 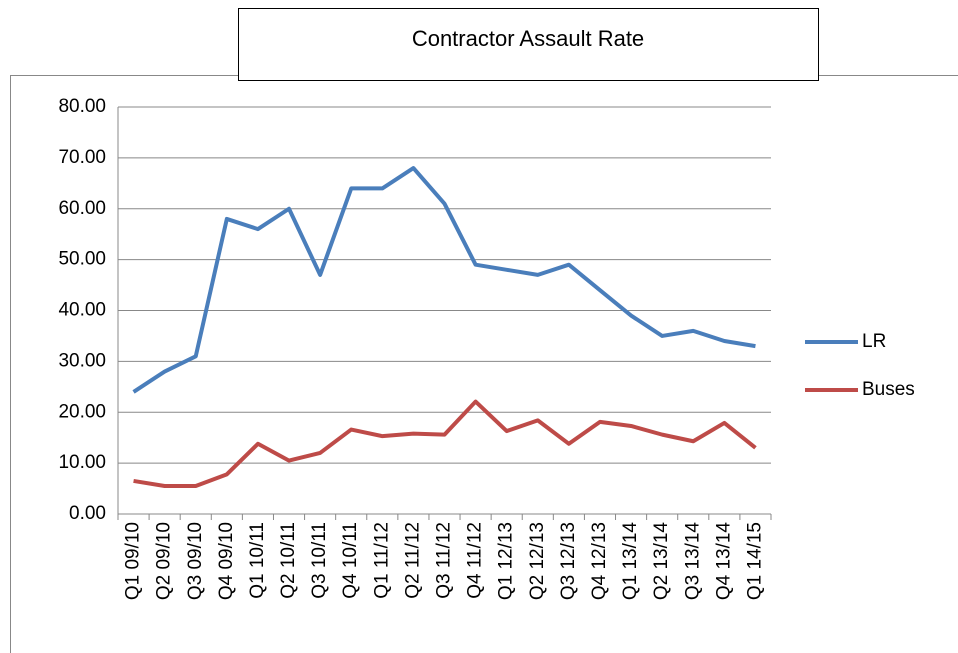 I want to click on x-tick-label: Q4 11/12, so click(x=475, y=560).